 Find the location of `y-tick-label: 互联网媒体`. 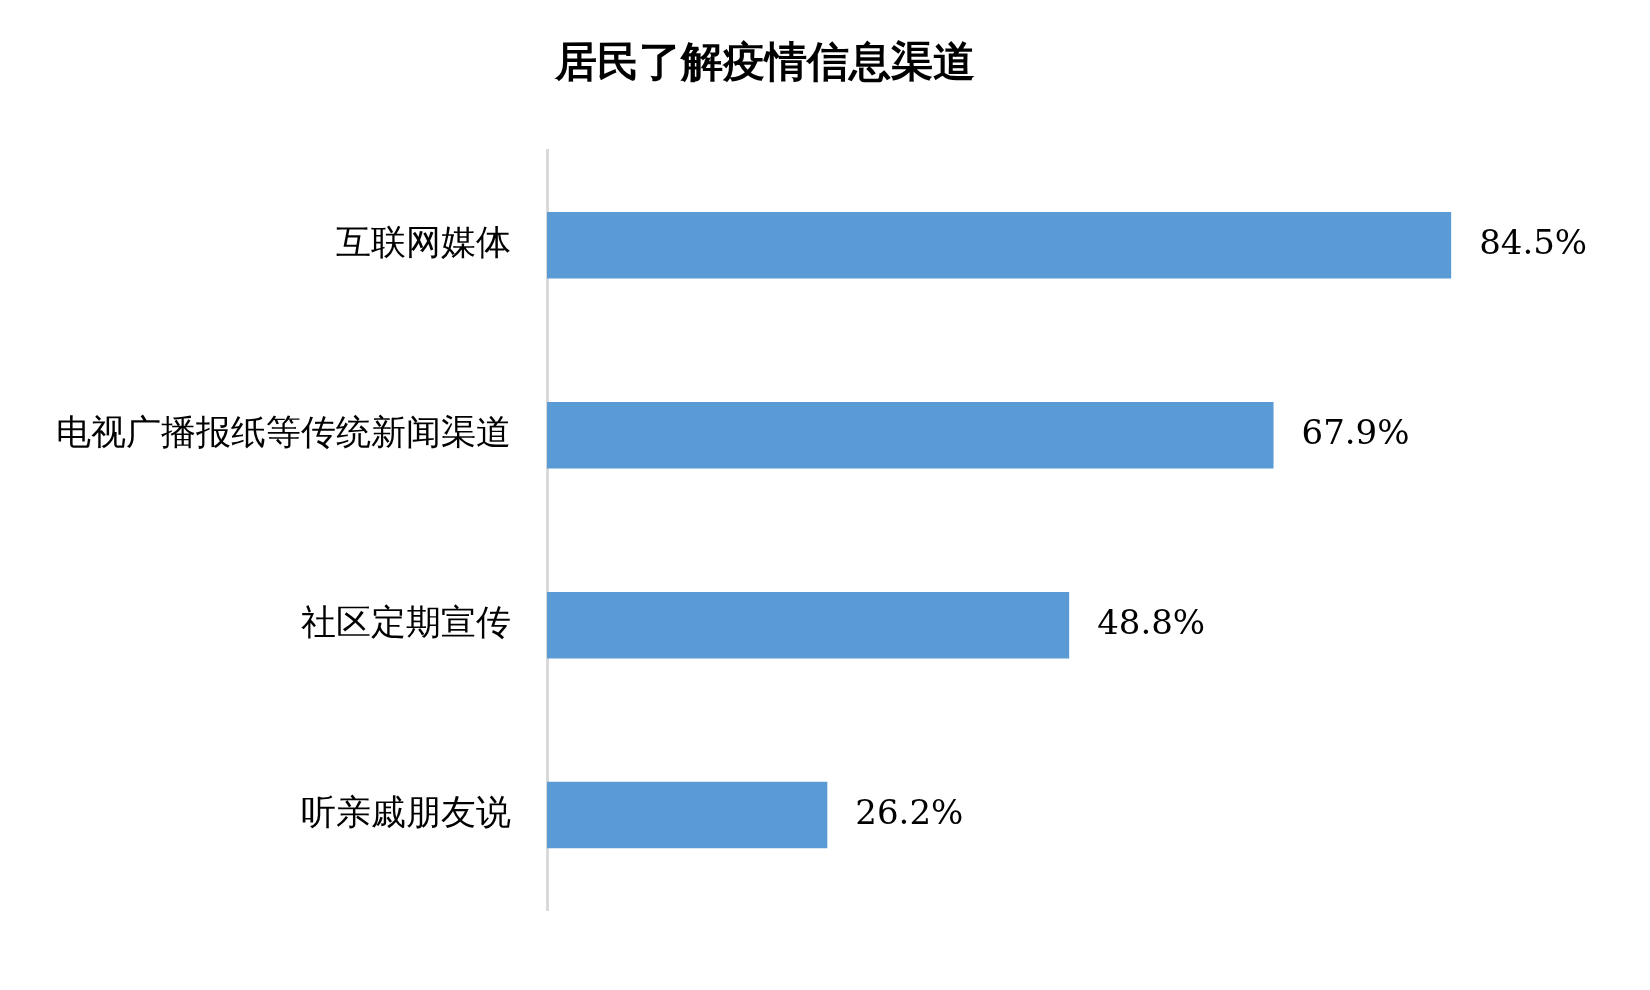

y-tick-label: 互联网媒体 is located at coordinates (423, 242).